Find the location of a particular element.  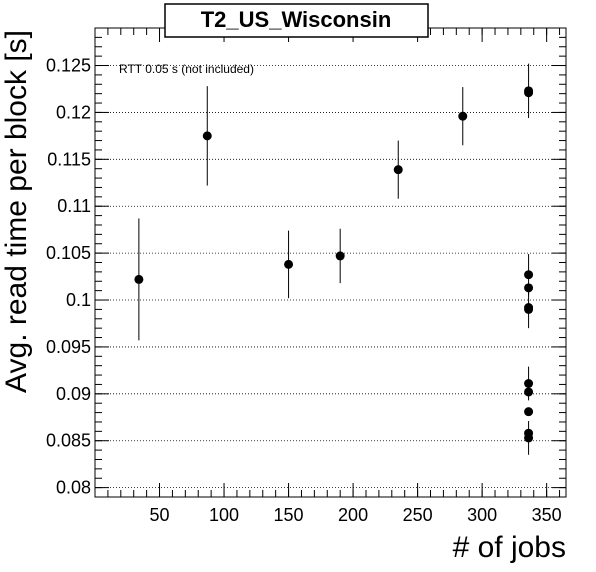

chart-title: T2_US_Wisconsin is located at coordinates (296, 19).